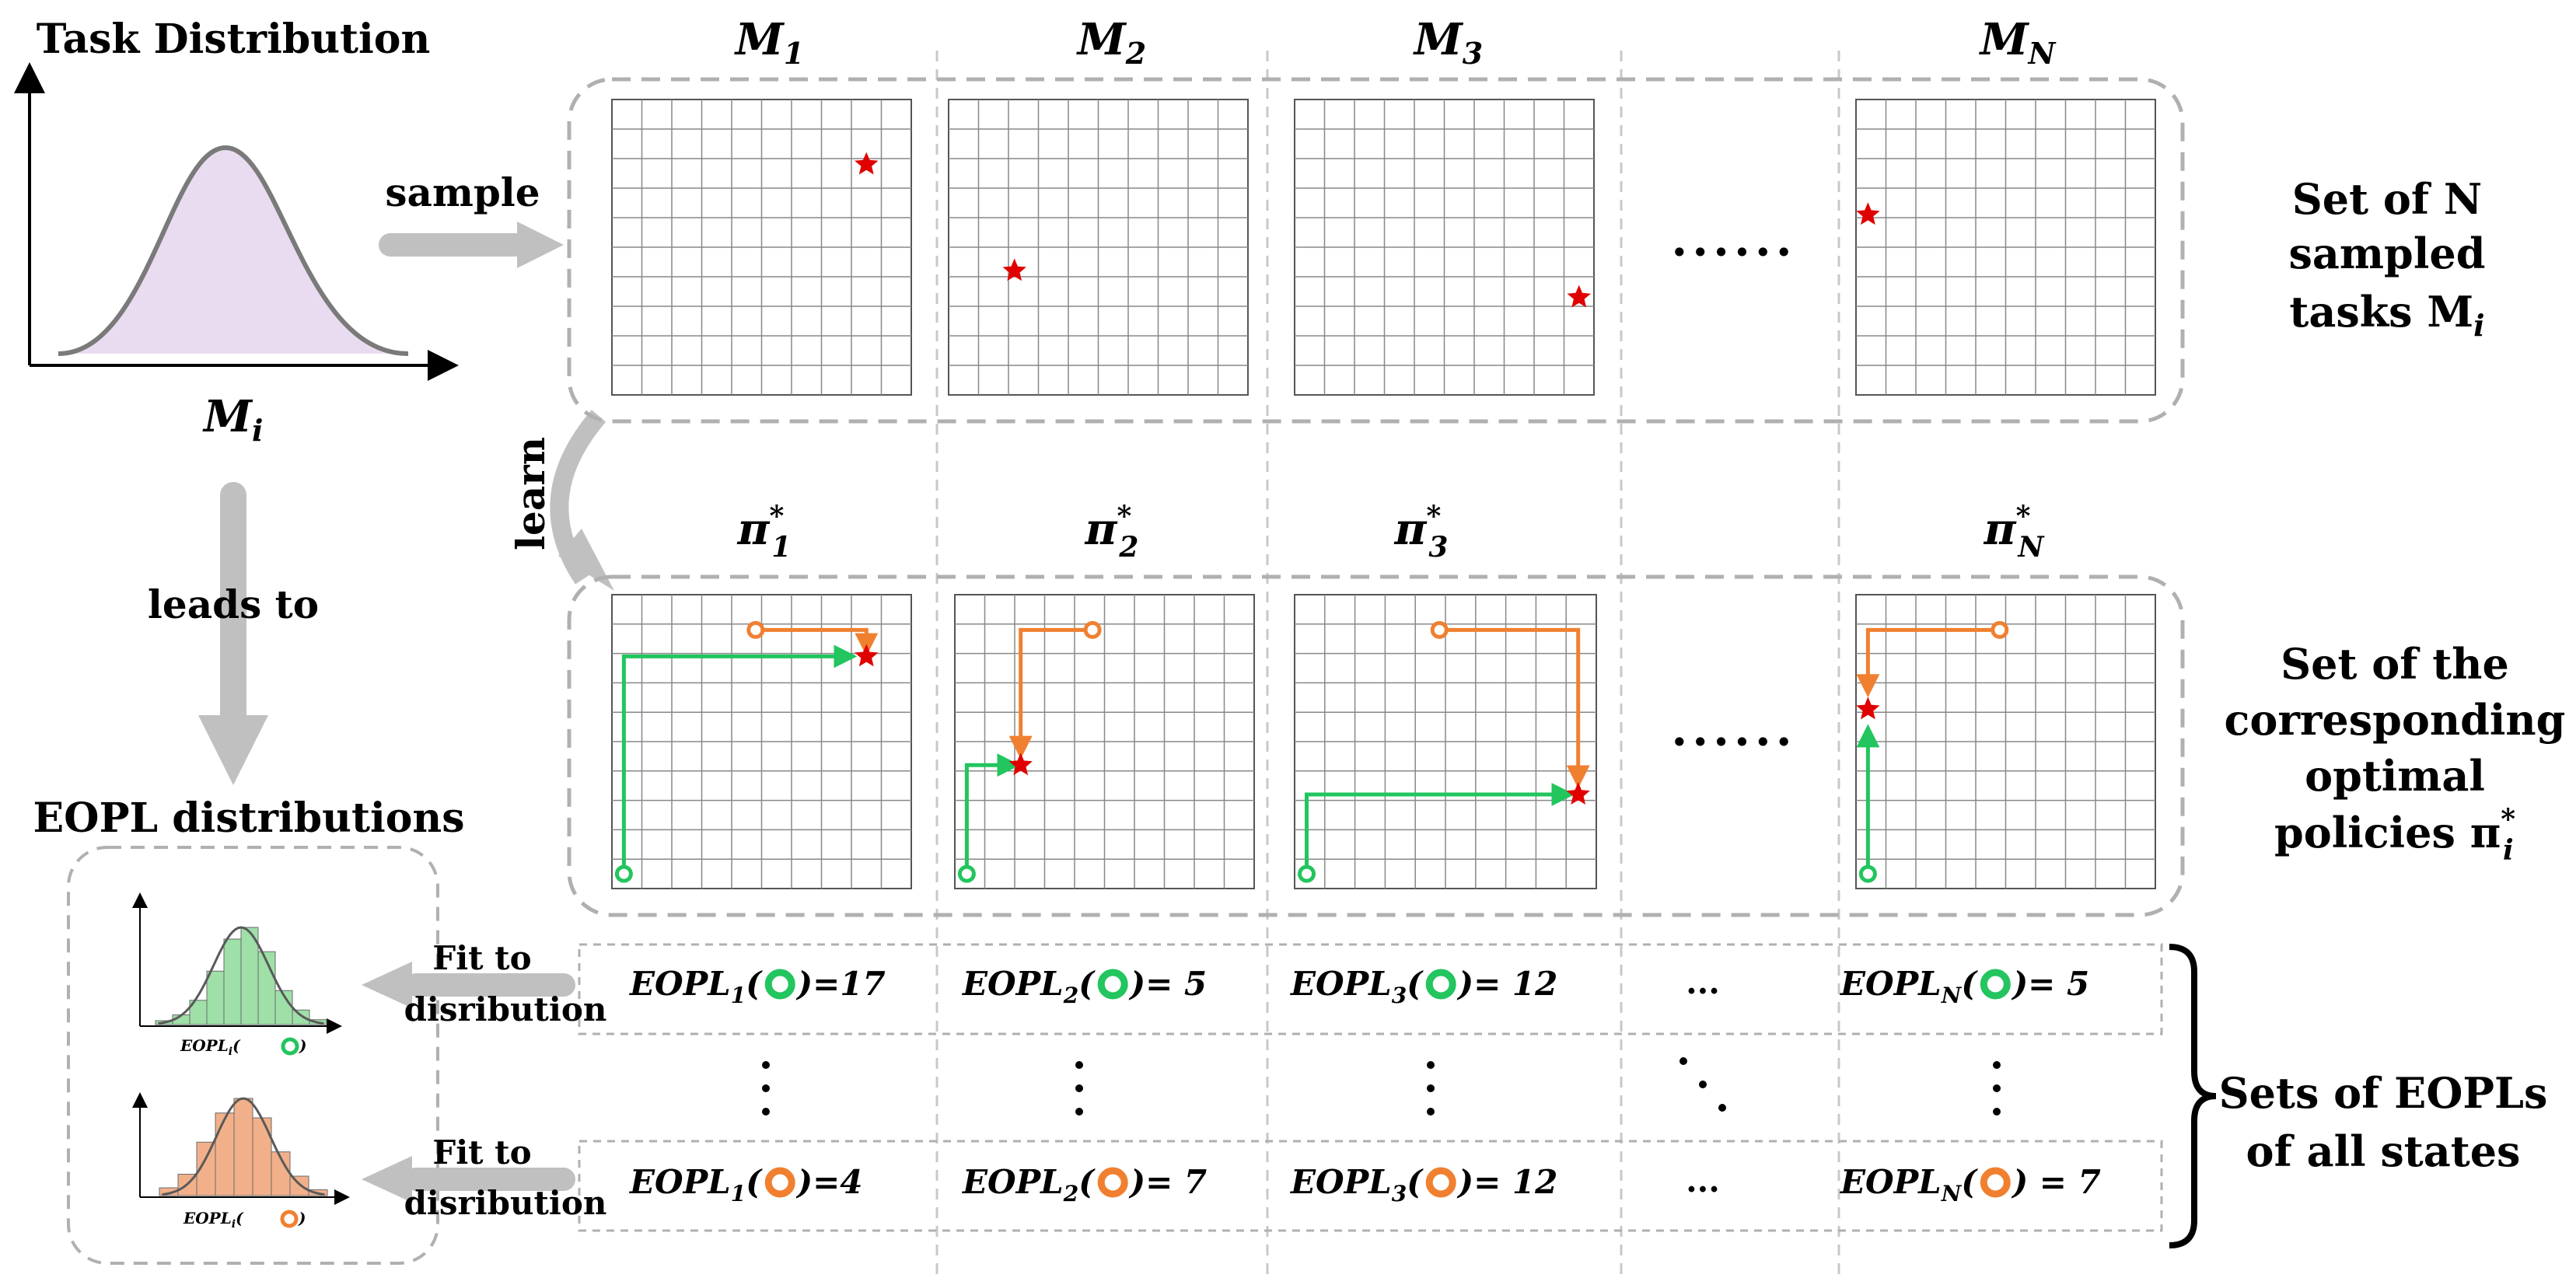  What do you see at coordinates (769, 42) in the screenshot?
I see `task-header-1: M1` at bounding box center [769, 42].